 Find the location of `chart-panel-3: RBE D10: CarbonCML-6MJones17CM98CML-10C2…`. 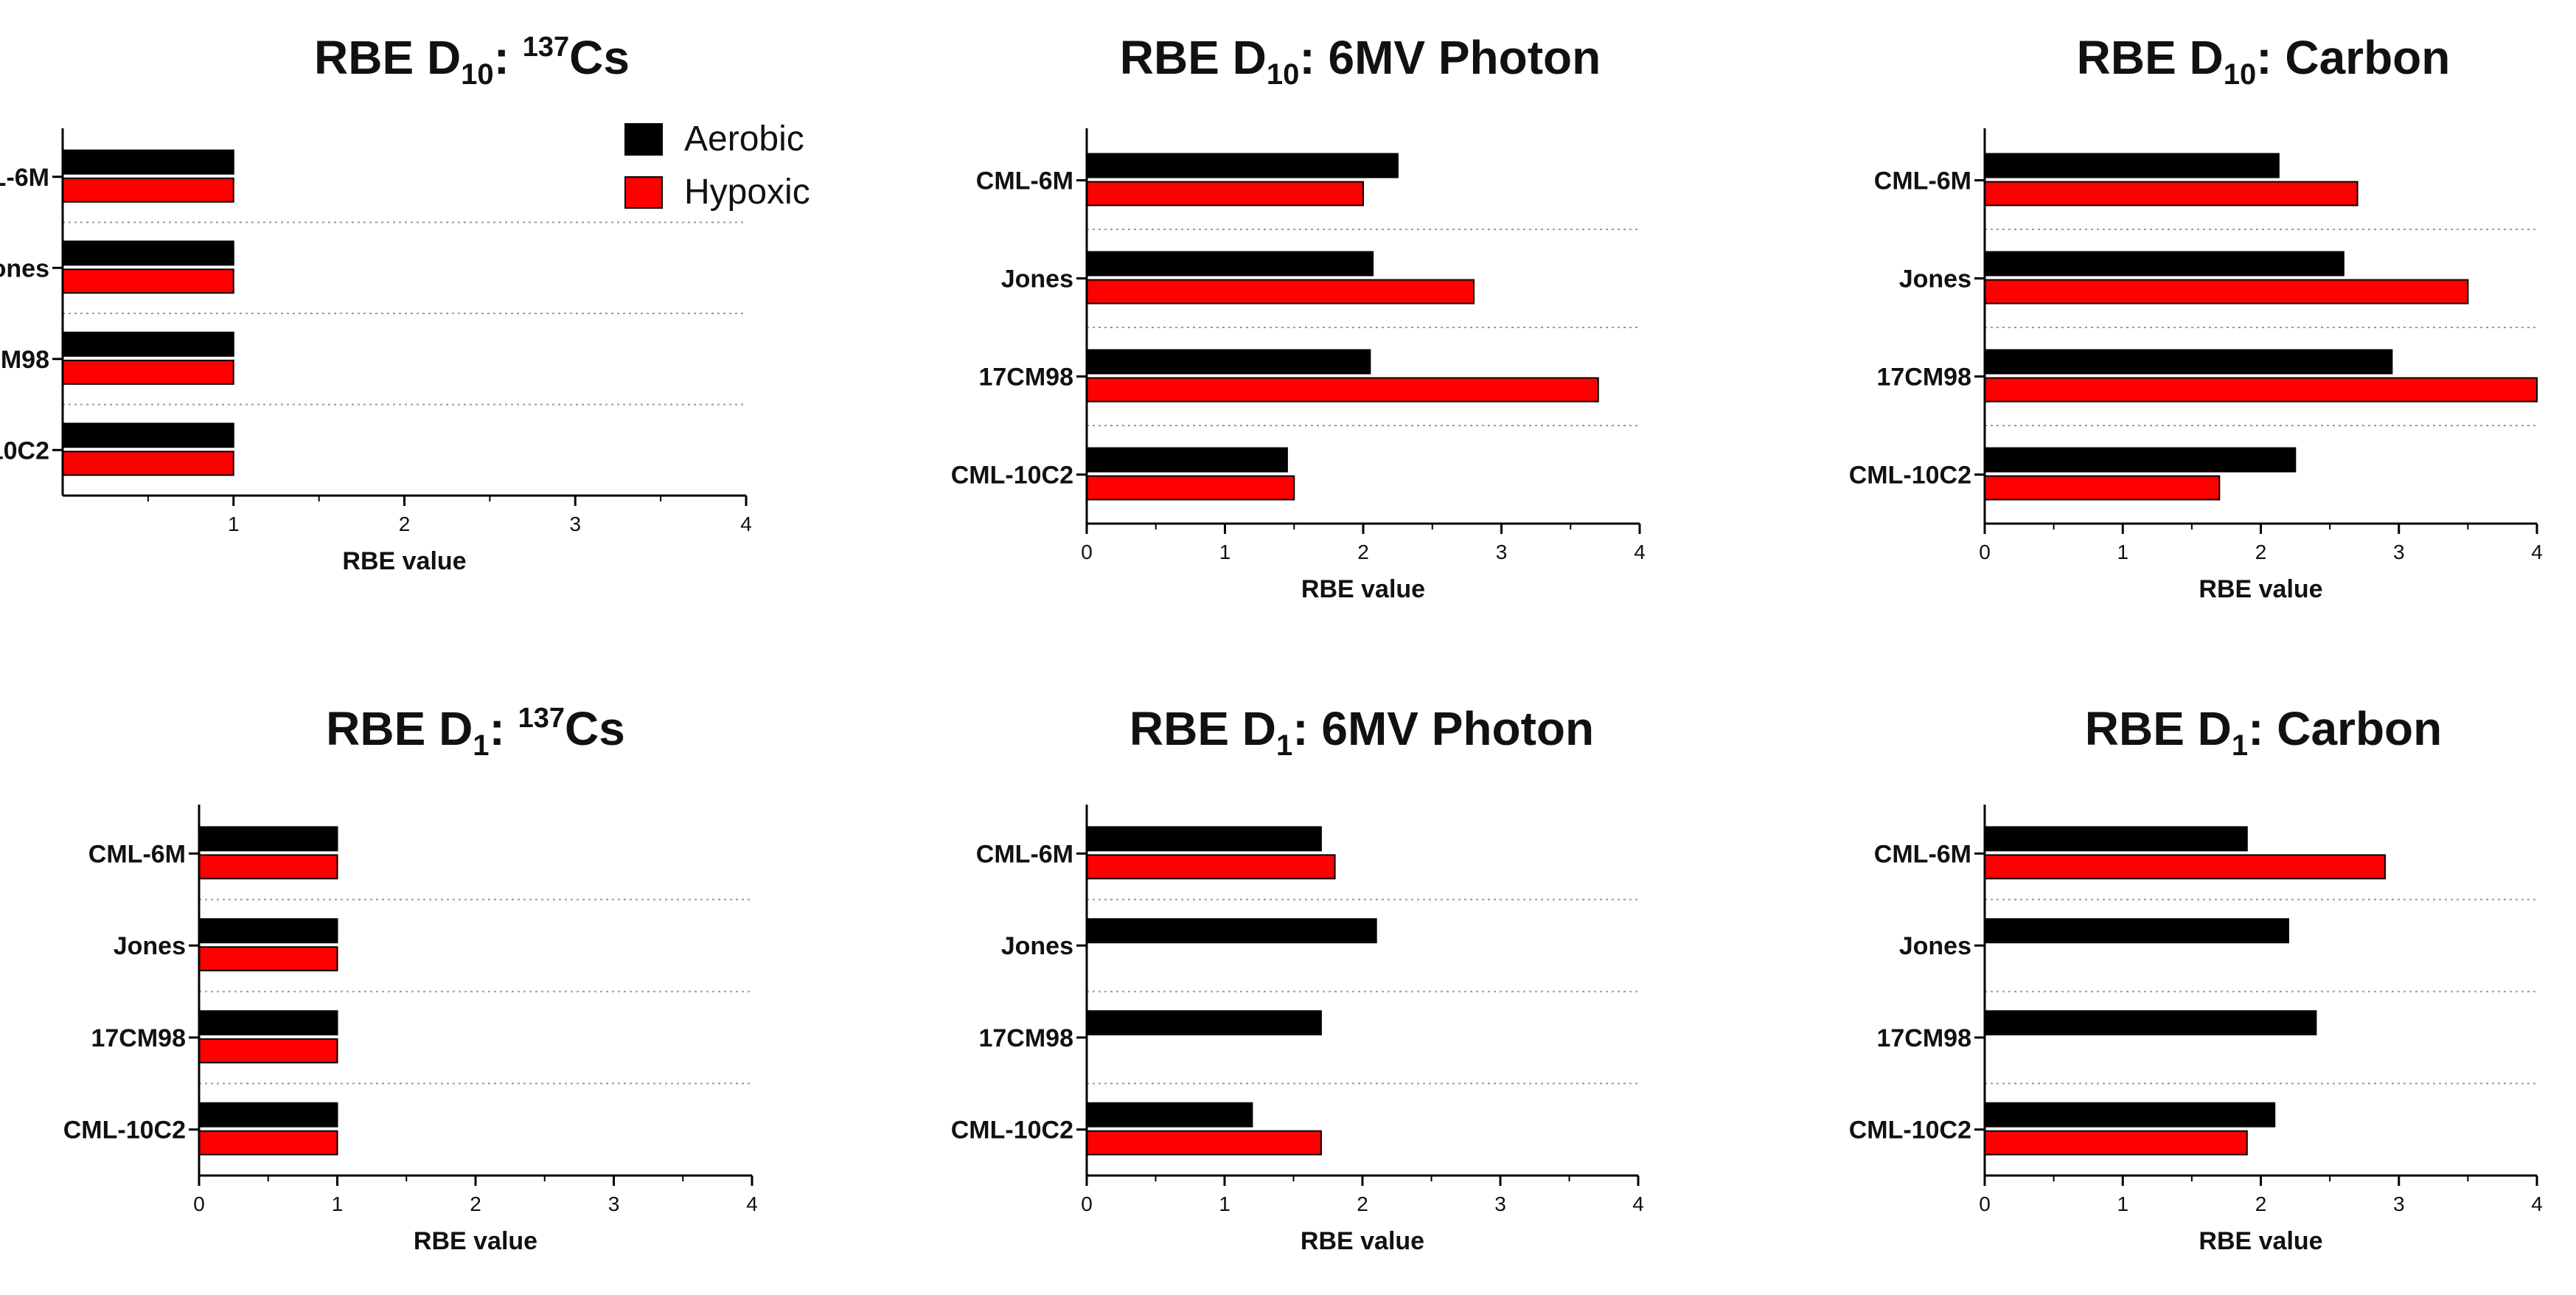

chart-panel-3: RBE D10: CarbonCML-6MJones17CM98CML-10C2… is located at coordinates (2196, 317).